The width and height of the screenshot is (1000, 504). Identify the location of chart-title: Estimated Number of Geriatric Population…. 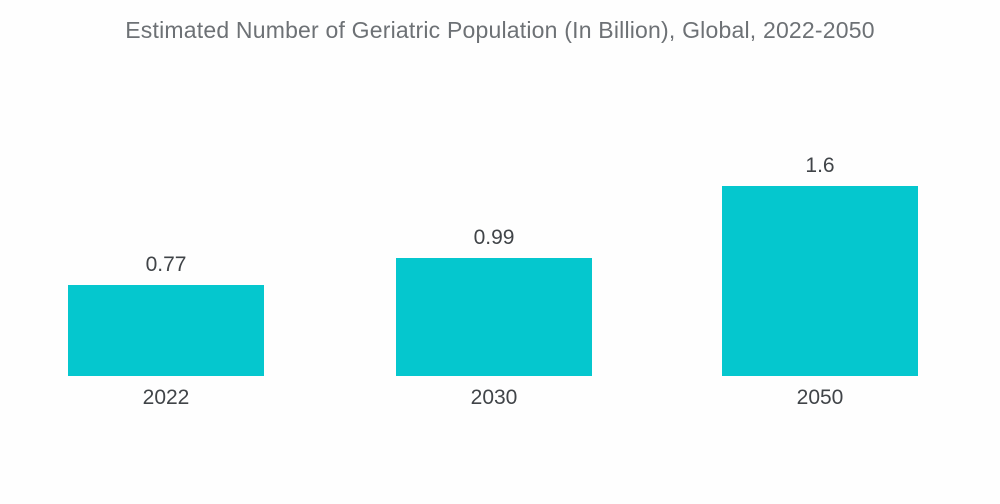
(500, 30).